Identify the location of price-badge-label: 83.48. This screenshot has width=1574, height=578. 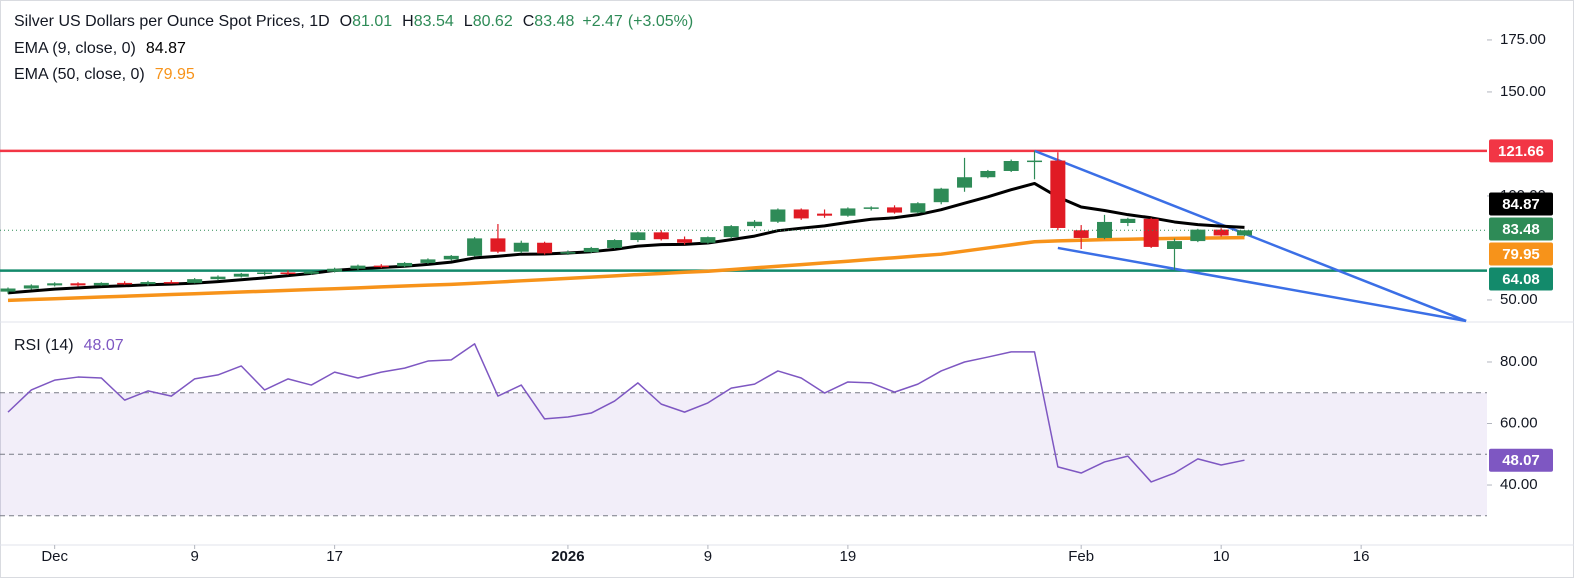
(1521, 229).